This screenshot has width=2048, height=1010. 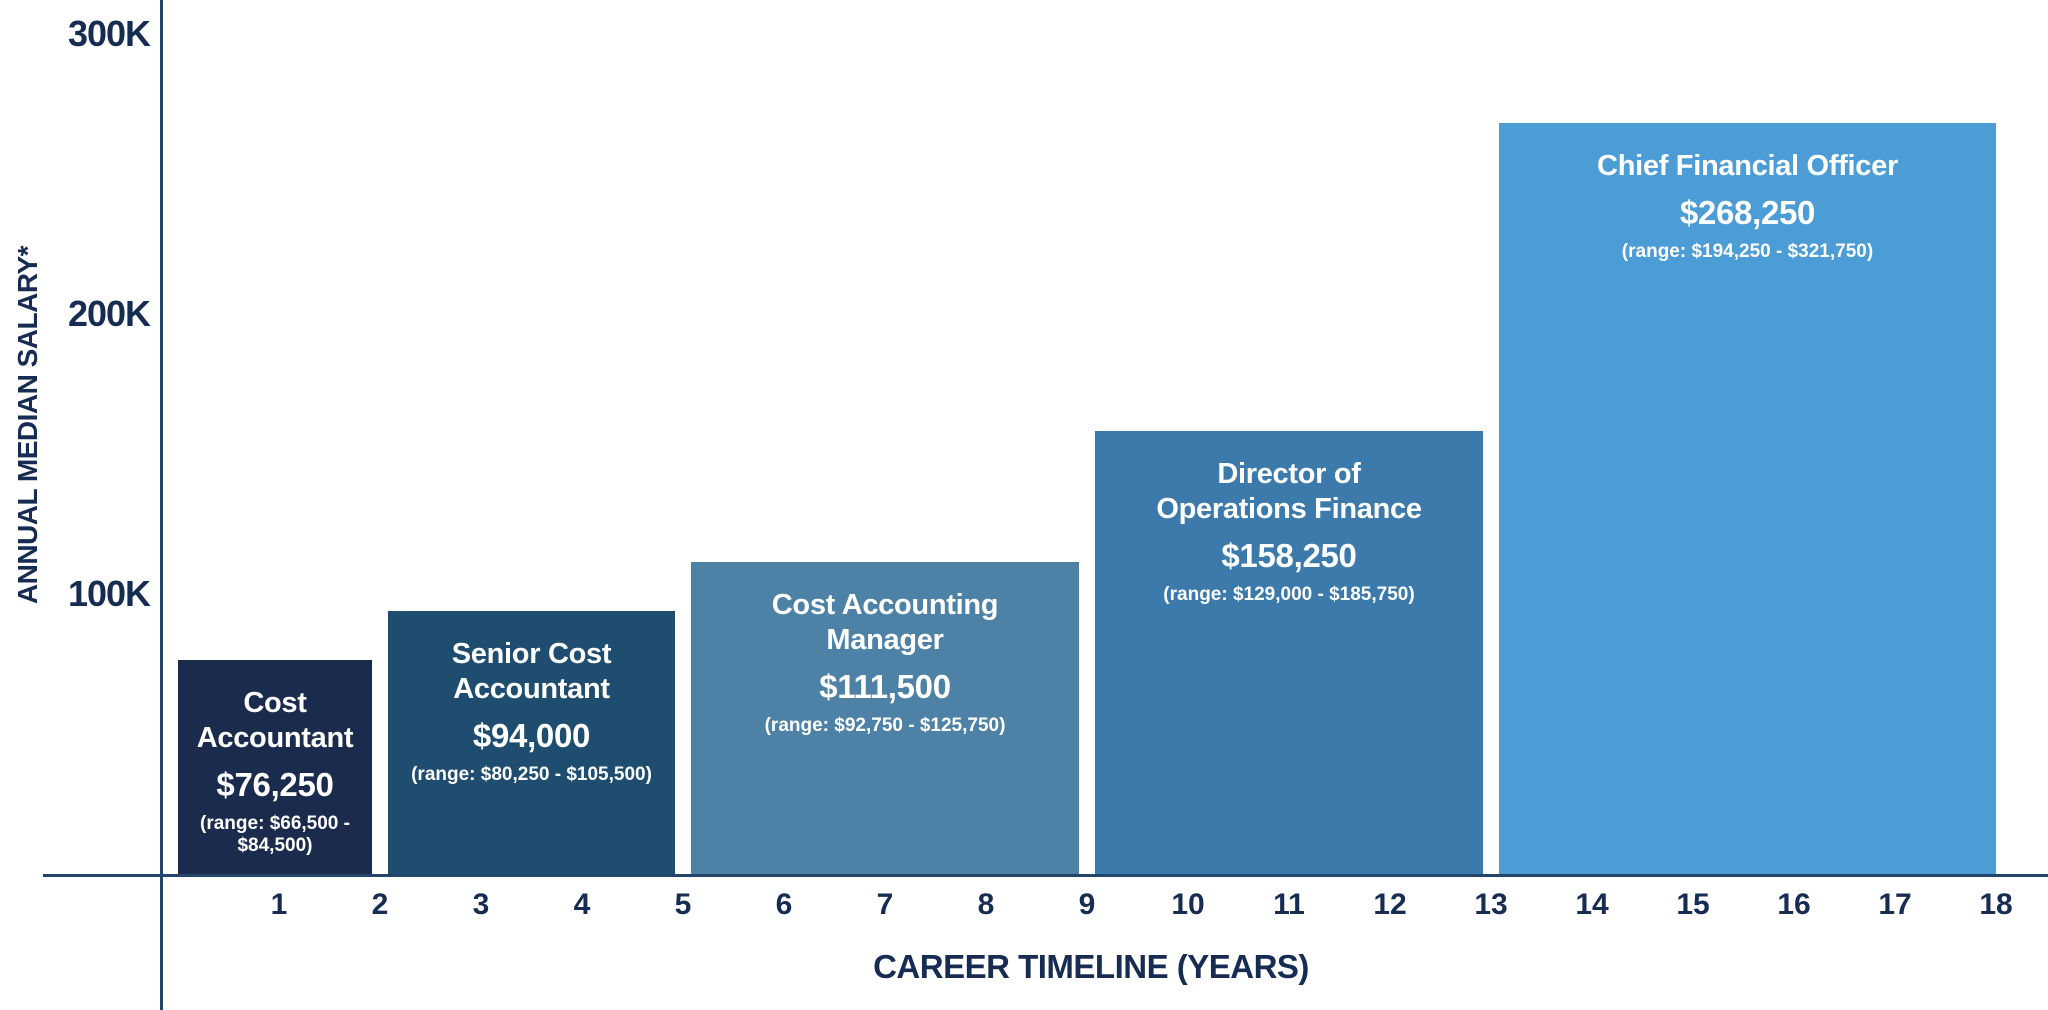 What do you see at coordinates (1289, 904) in the screenshot?
I see `x-tick-label: 11` at bounding box center [1289, 904].